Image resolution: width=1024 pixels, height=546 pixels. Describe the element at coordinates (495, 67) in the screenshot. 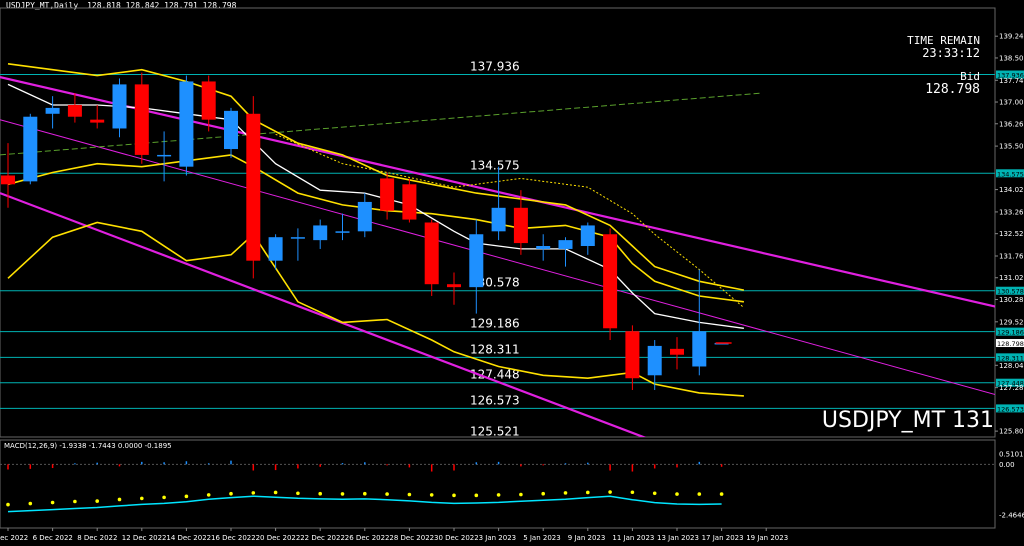

I see `level-label: 137.936` at that location.